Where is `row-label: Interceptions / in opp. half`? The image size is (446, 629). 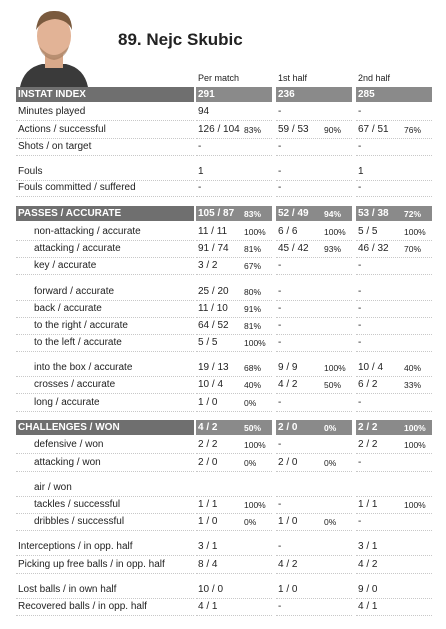 row-label: Interceptions / in opp. half is located at coordinates (75, 546).